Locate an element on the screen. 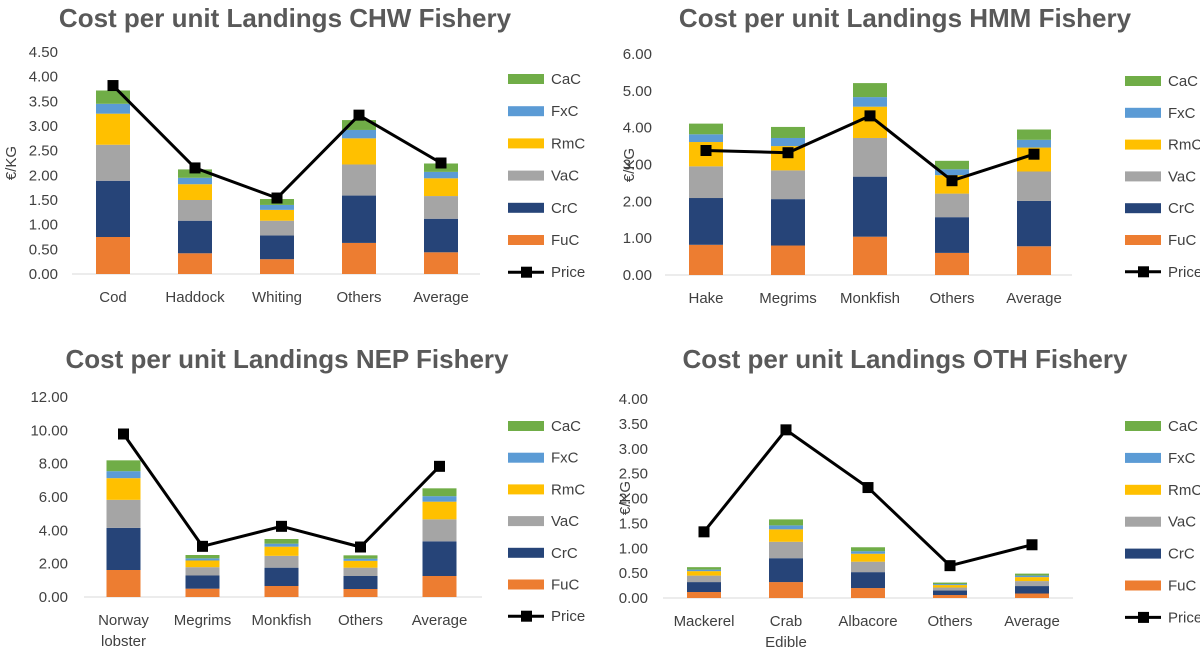 The height and width of the screenshot is (652, 1200). category-label: Megrims is located at coordinates (788, 298).